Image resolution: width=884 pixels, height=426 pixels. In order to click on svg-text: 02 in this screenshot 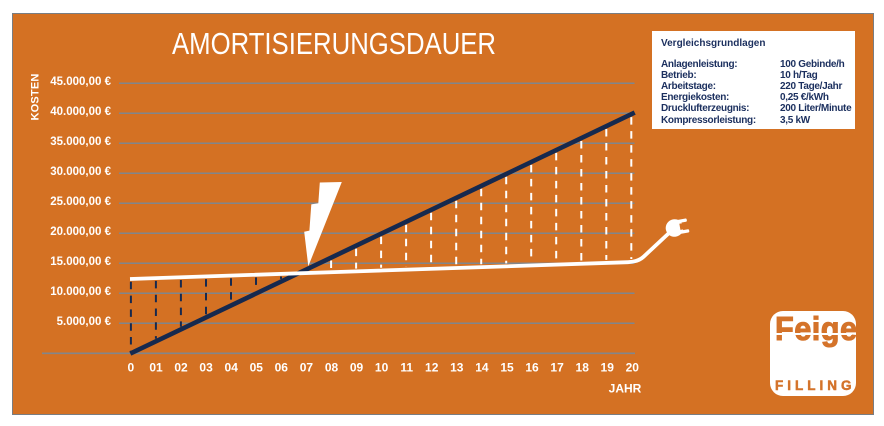, I will do `click(181, 368)`.